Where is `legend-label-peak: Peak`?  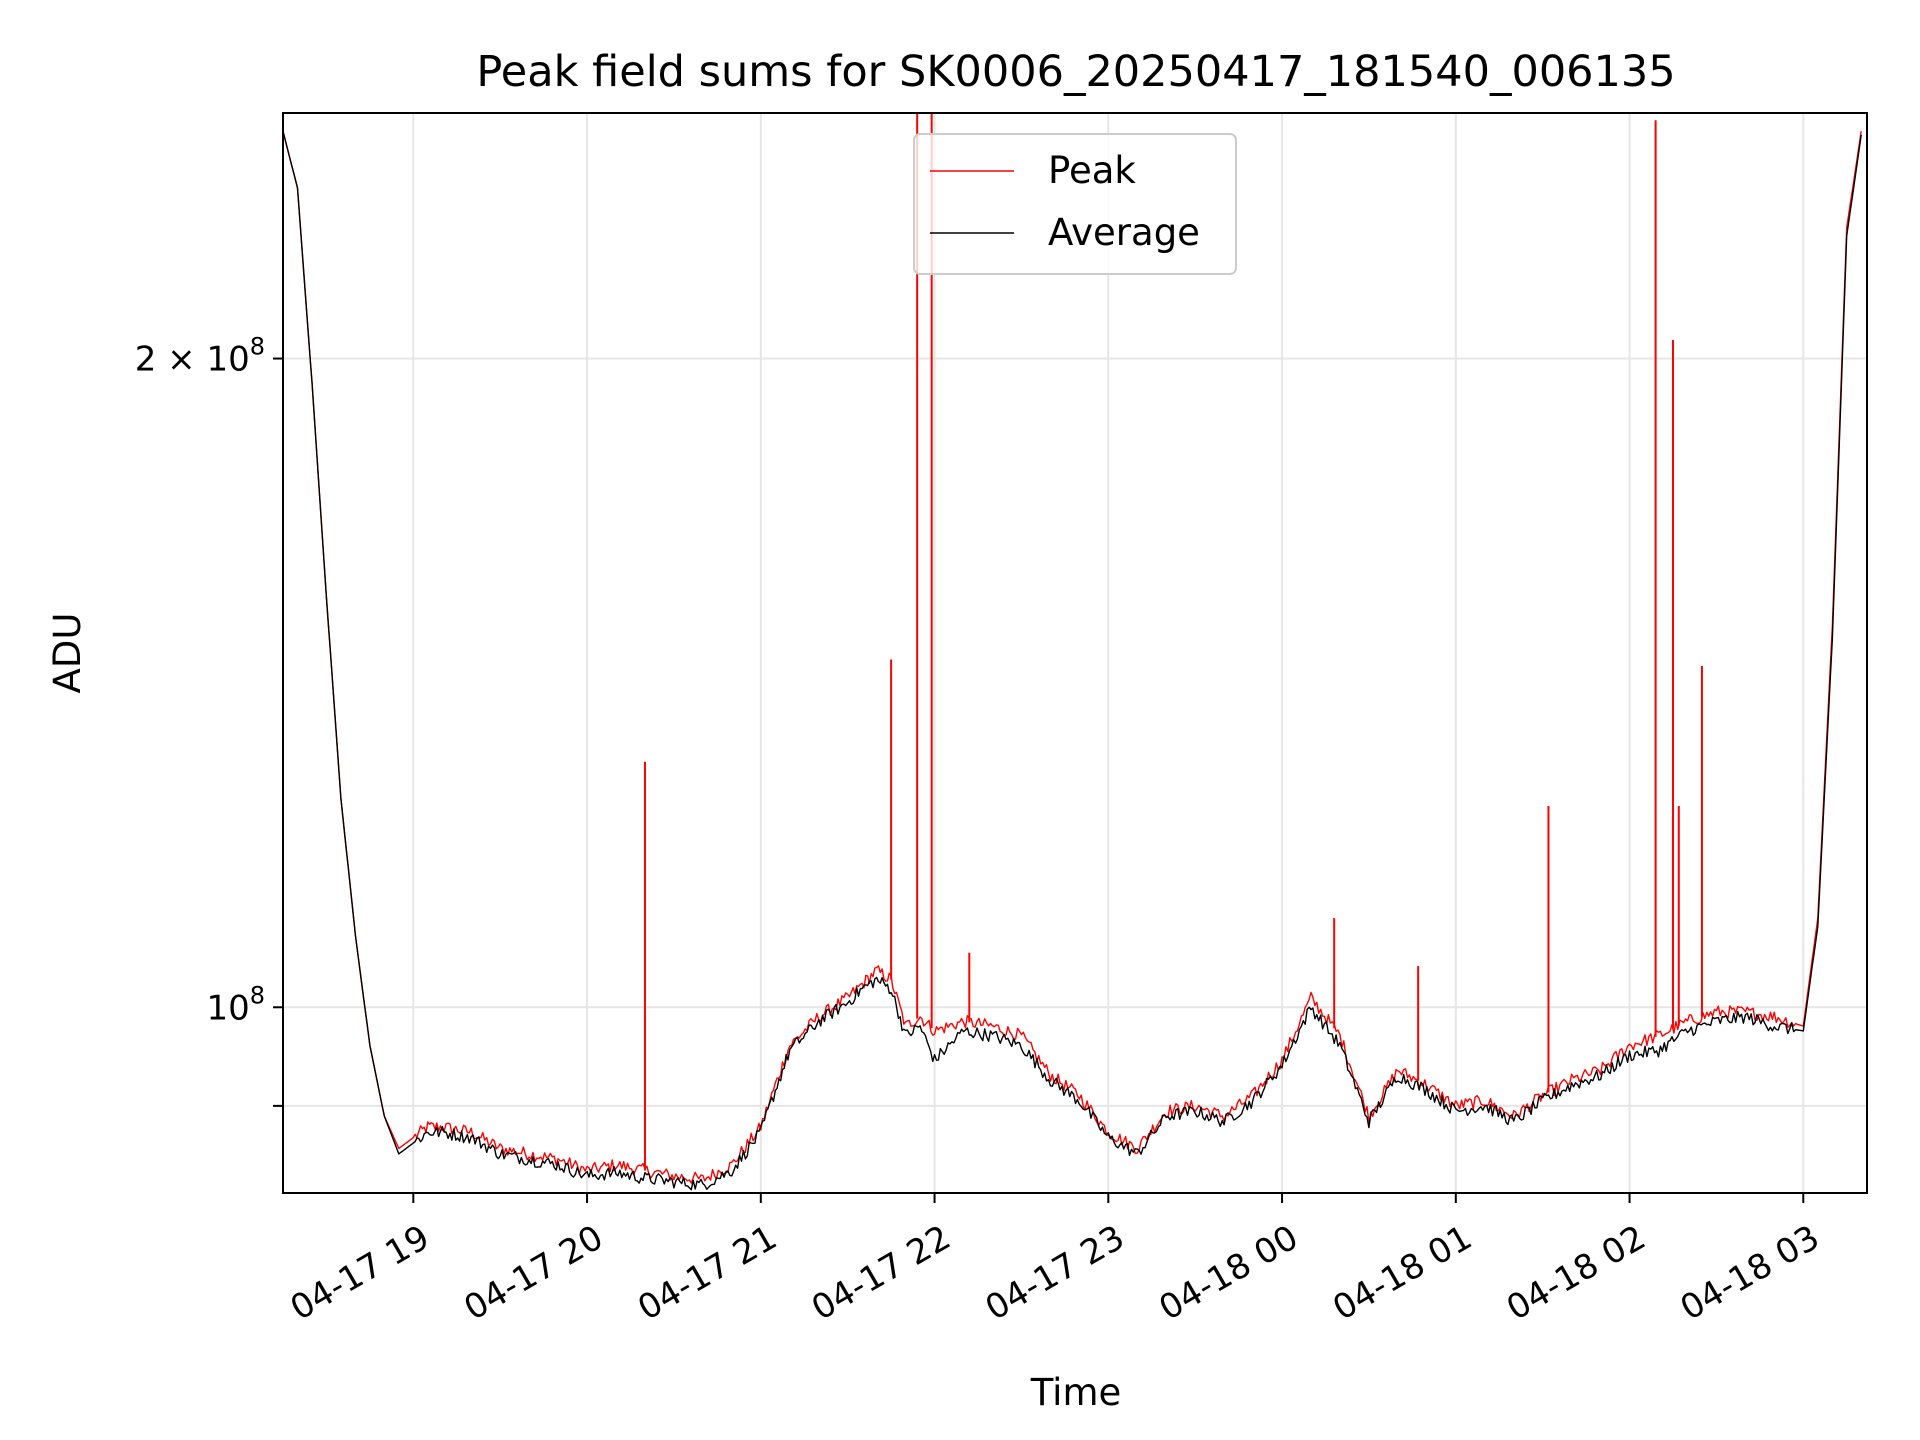 legend-label-peak: Peak is located at coordinates (1092, 170).